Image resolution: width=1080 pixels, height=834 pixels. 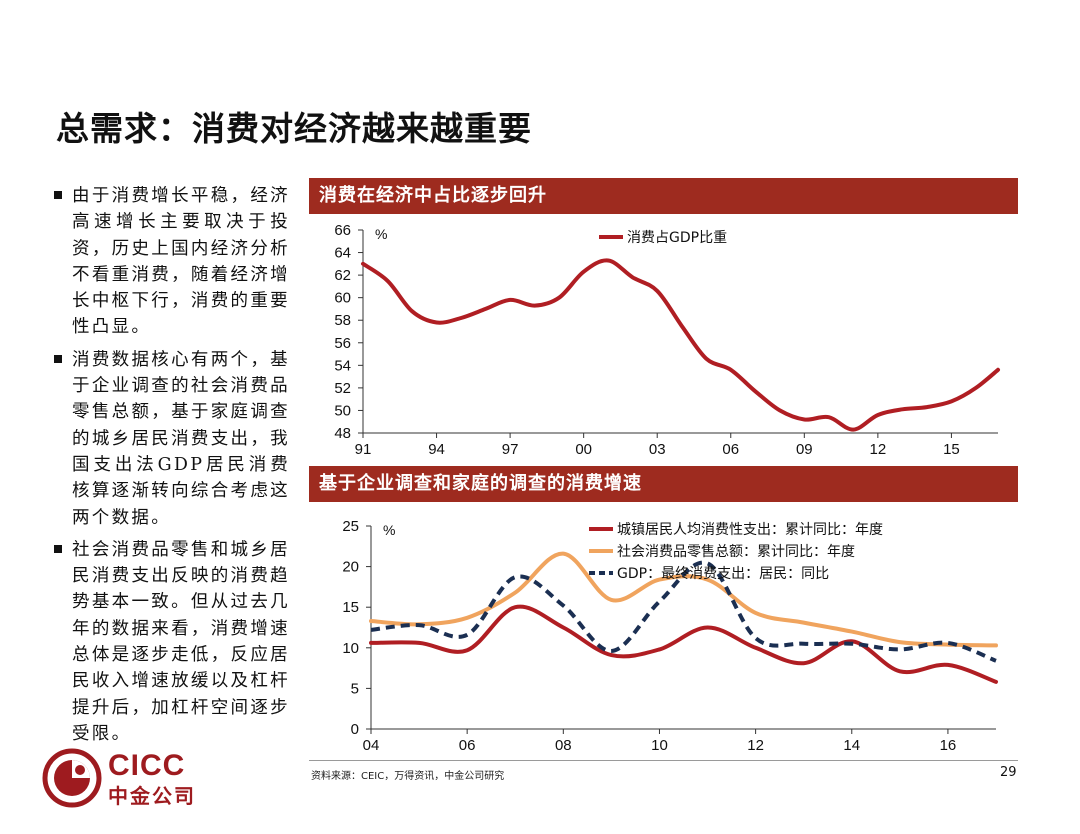 What do you see at coordinates (663, 196) in the screenshot?
I see `chart1-title-banner: 消费在经济中占比逐步回升` at bounding box center [663, 196].